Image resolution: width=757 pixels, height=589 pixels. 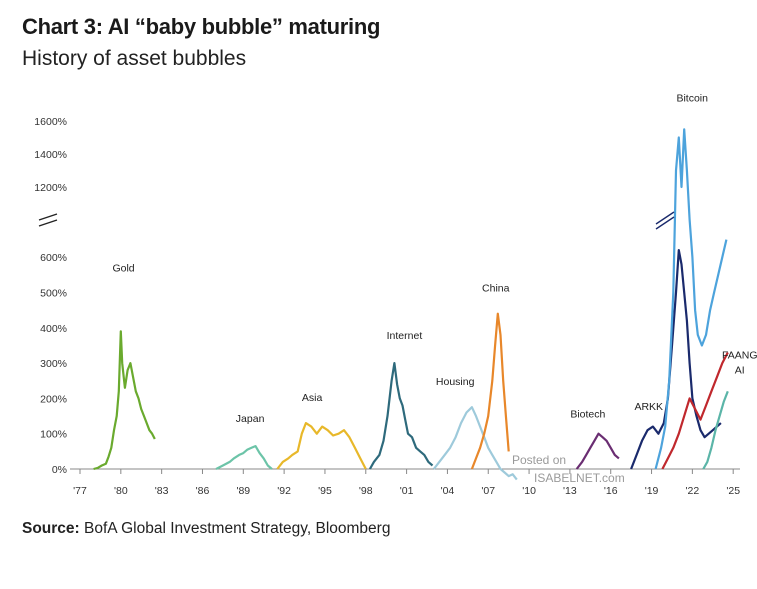 What do you see at coordinates (733, 491) in the screenshot?
I see `x-tick-label: '25` at bounding box center [733, 491].